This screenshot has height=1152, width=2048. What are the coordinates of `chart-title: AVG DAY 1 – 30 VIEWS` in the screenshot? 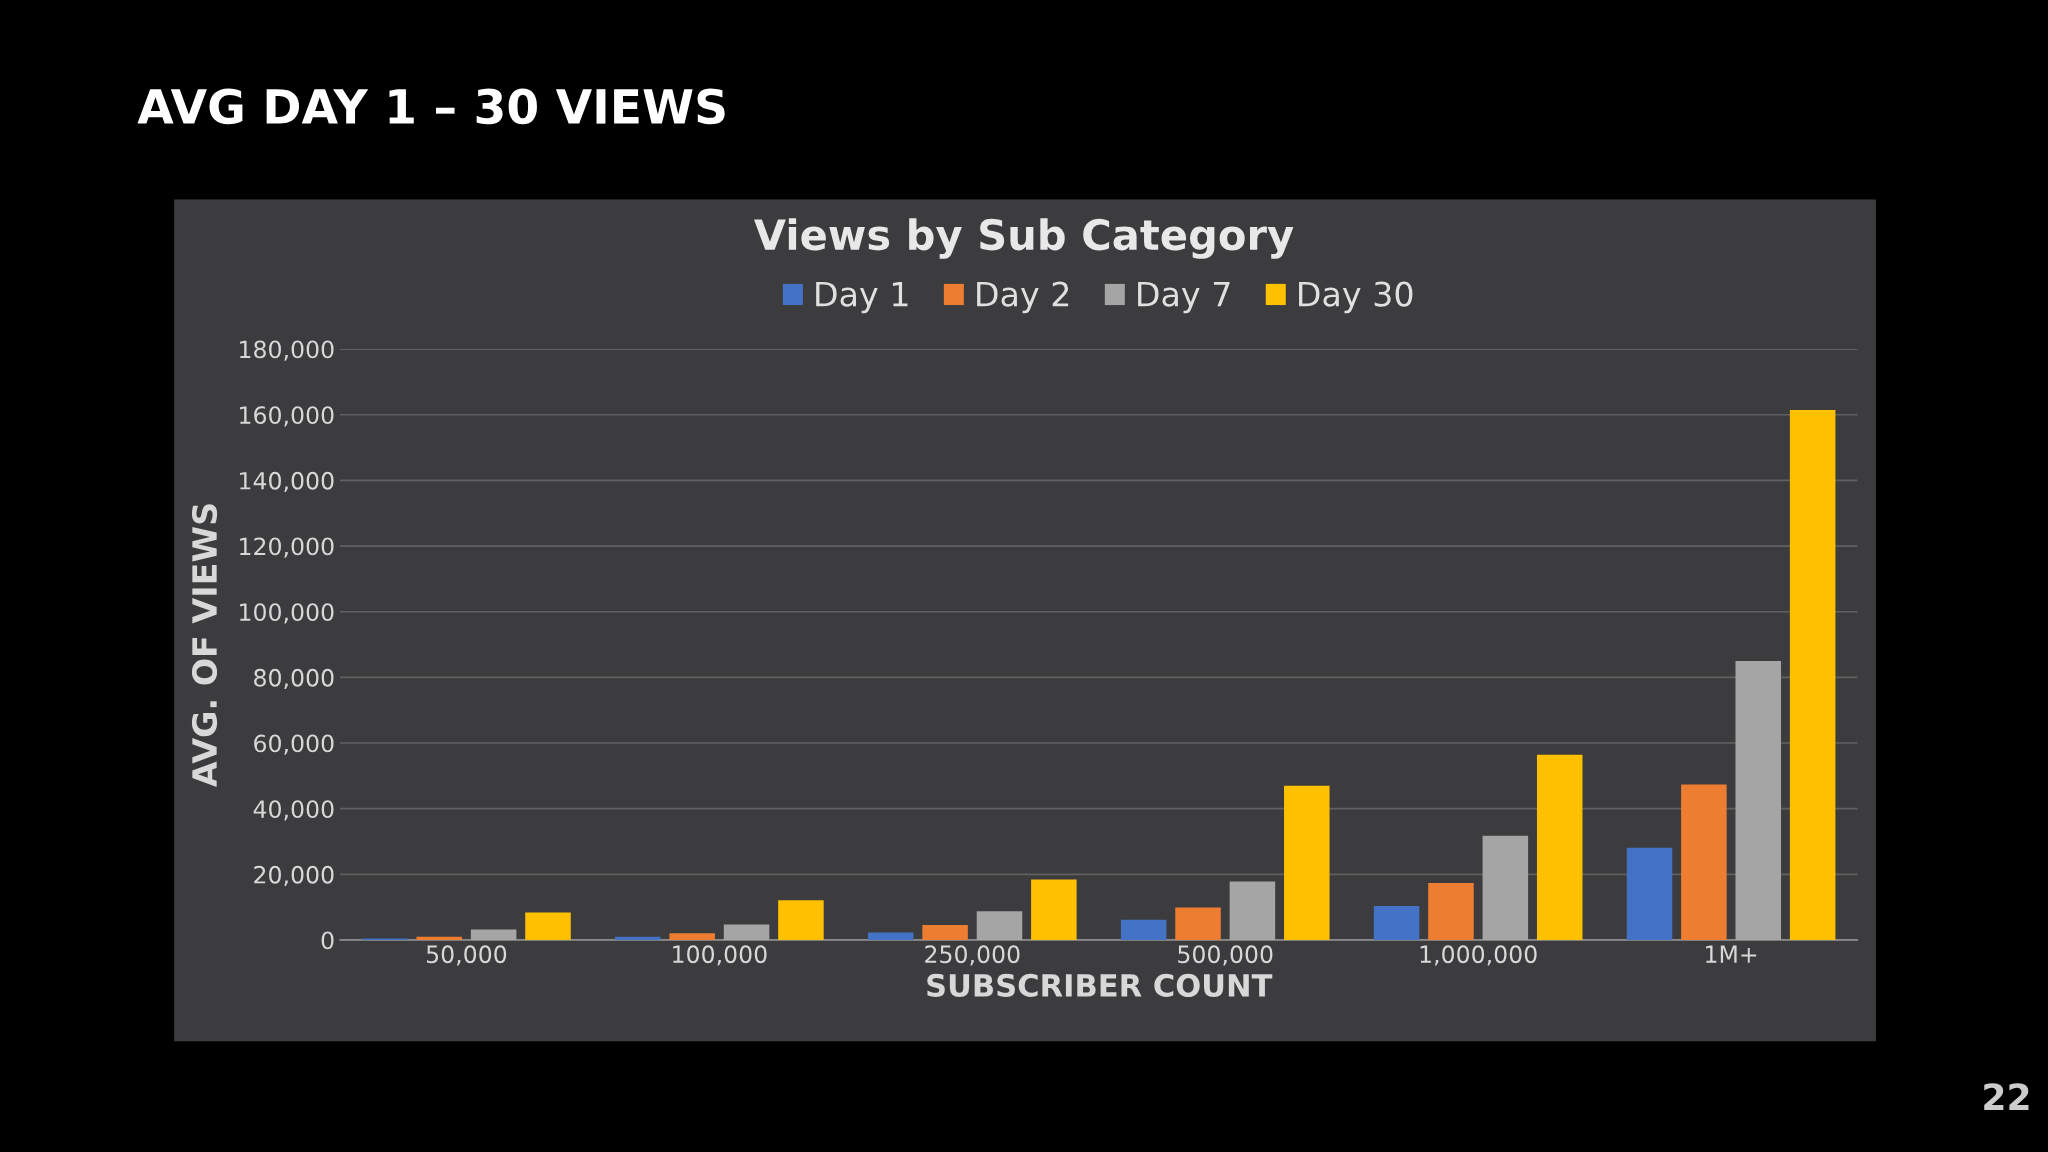 It's located at (431, 106).